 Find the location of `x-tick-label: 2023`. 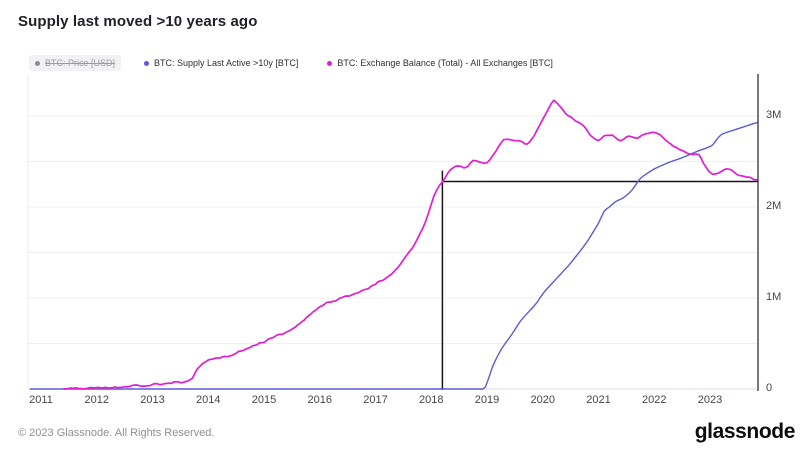

x-tick-label: 2023 is located at coordinates (710, 400).